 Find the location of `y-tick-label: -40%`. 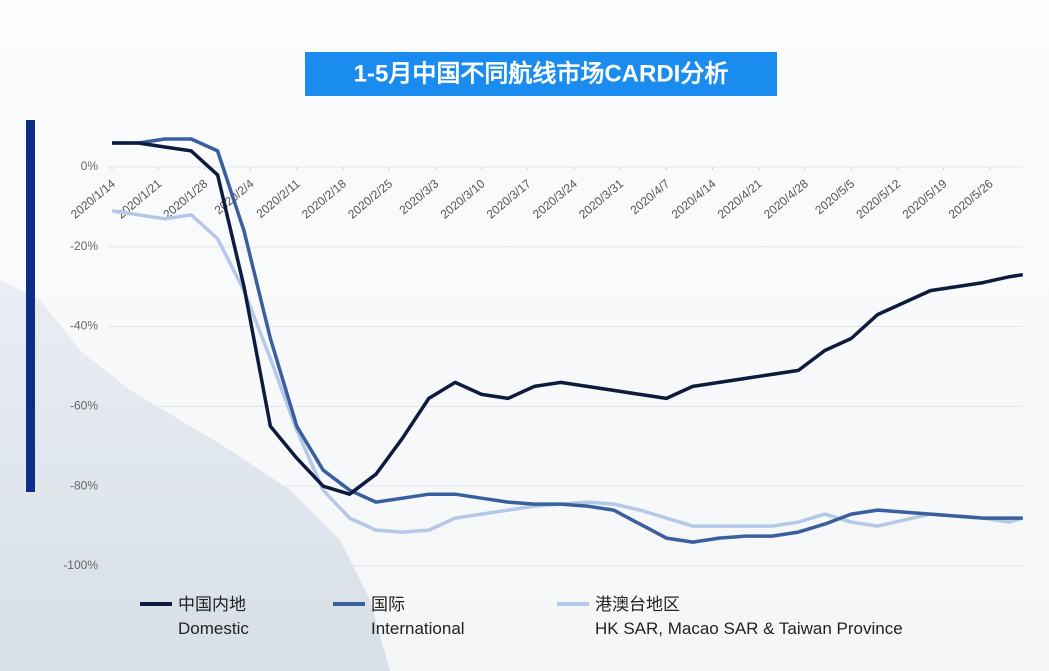

y-tick-label: -40% is located at coordinates (84, 326).